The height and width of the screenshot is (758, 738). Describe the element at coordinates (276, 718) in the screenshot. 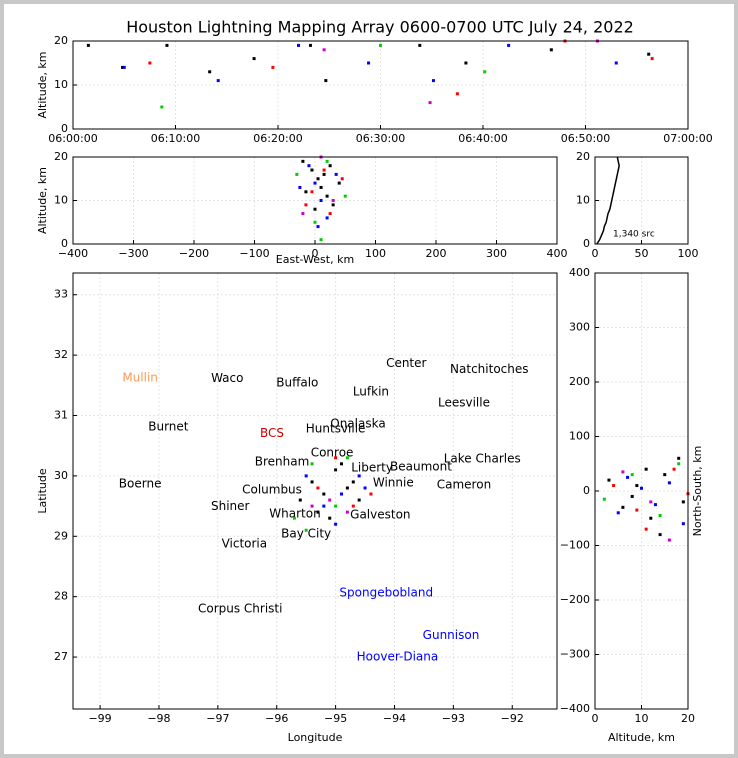

I see `x-tick-label: −96` at that location.